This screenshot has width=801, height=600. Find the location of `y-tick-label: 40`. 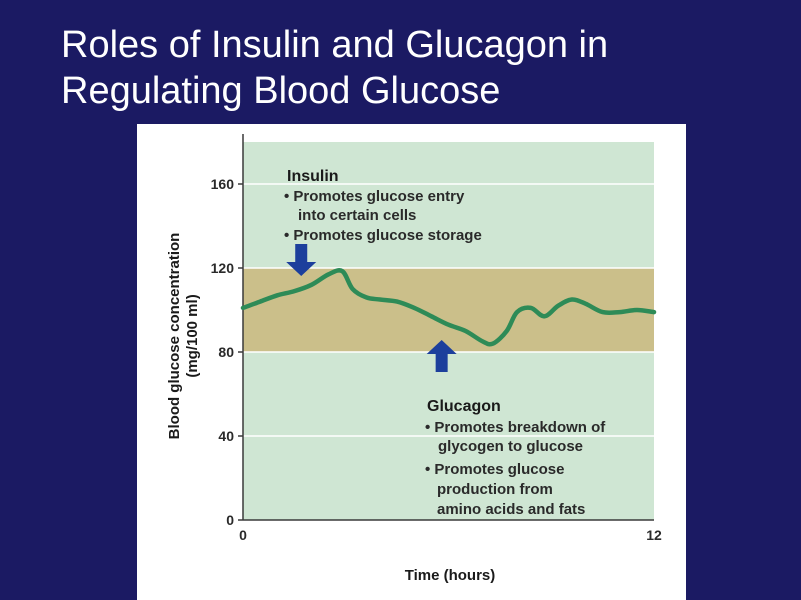

y-tick-label: 40 is located at coordinates (226, 436).